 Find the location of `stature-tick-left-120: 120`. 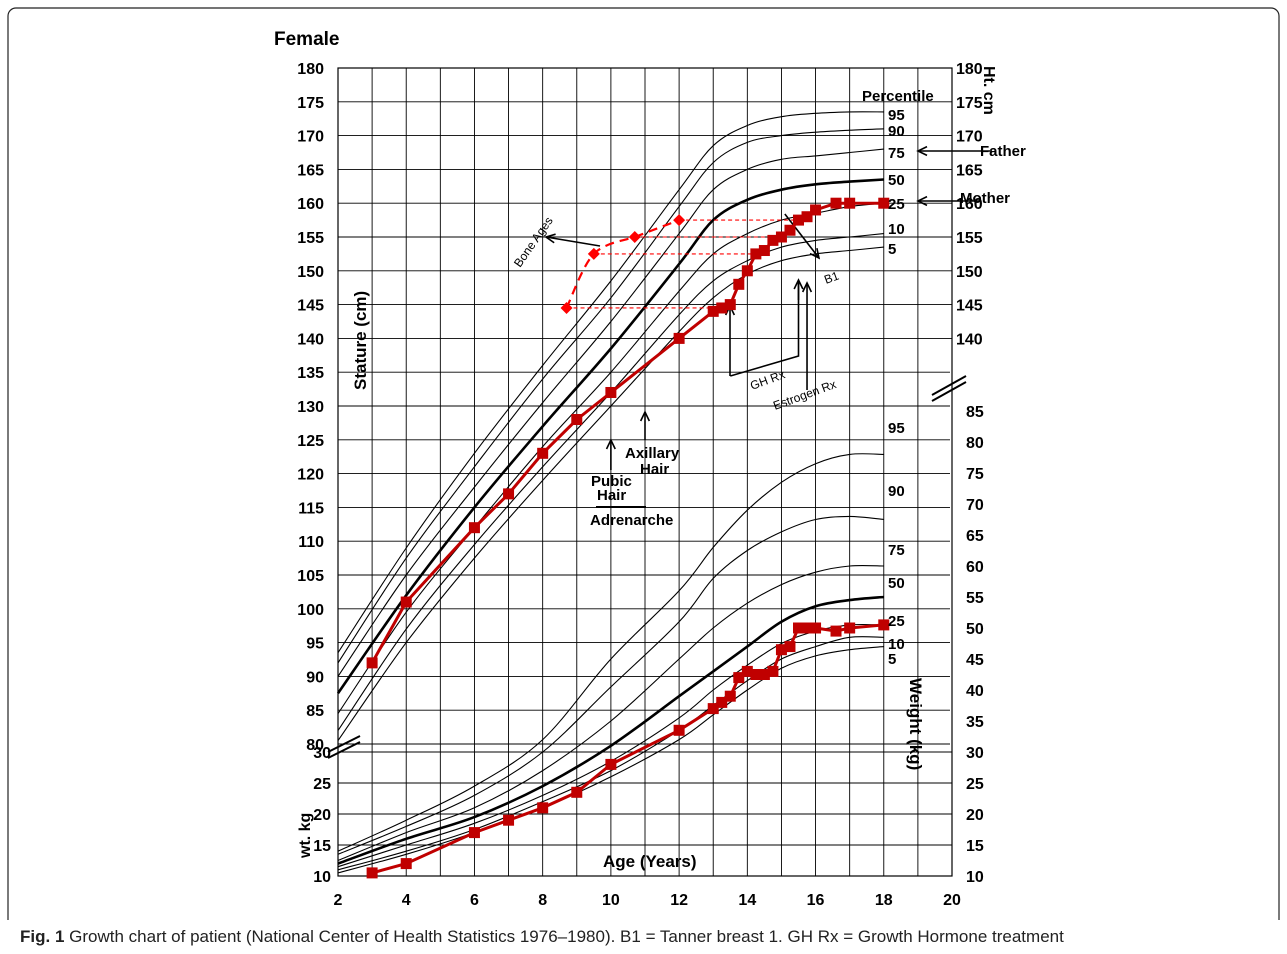

stature-tick-left-120: 120 is located at coordinates (310, 475).